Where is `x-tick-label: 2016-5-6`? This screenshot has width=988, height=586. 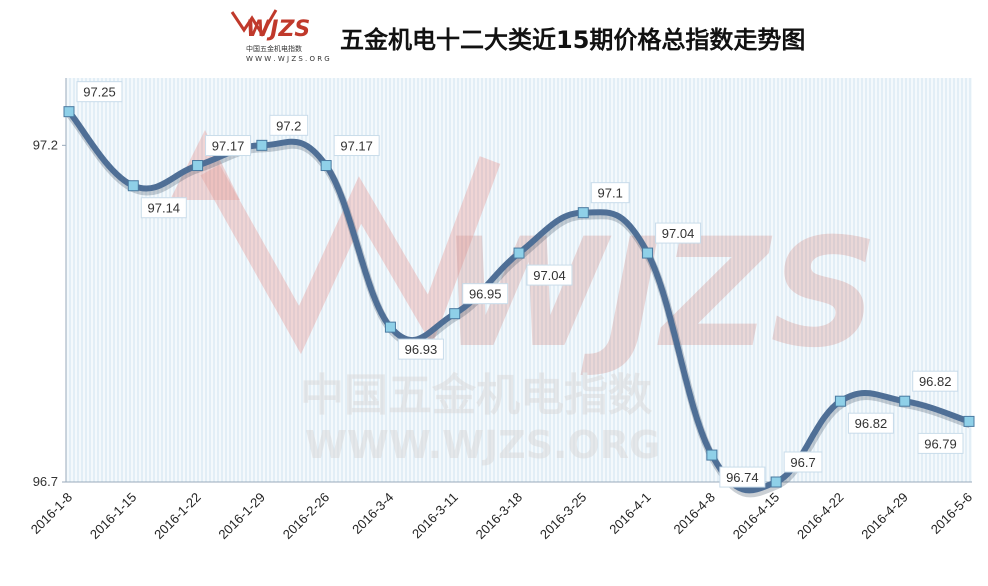 x-tick-label: 2016-5-6 is located at coordinates (951, 513).